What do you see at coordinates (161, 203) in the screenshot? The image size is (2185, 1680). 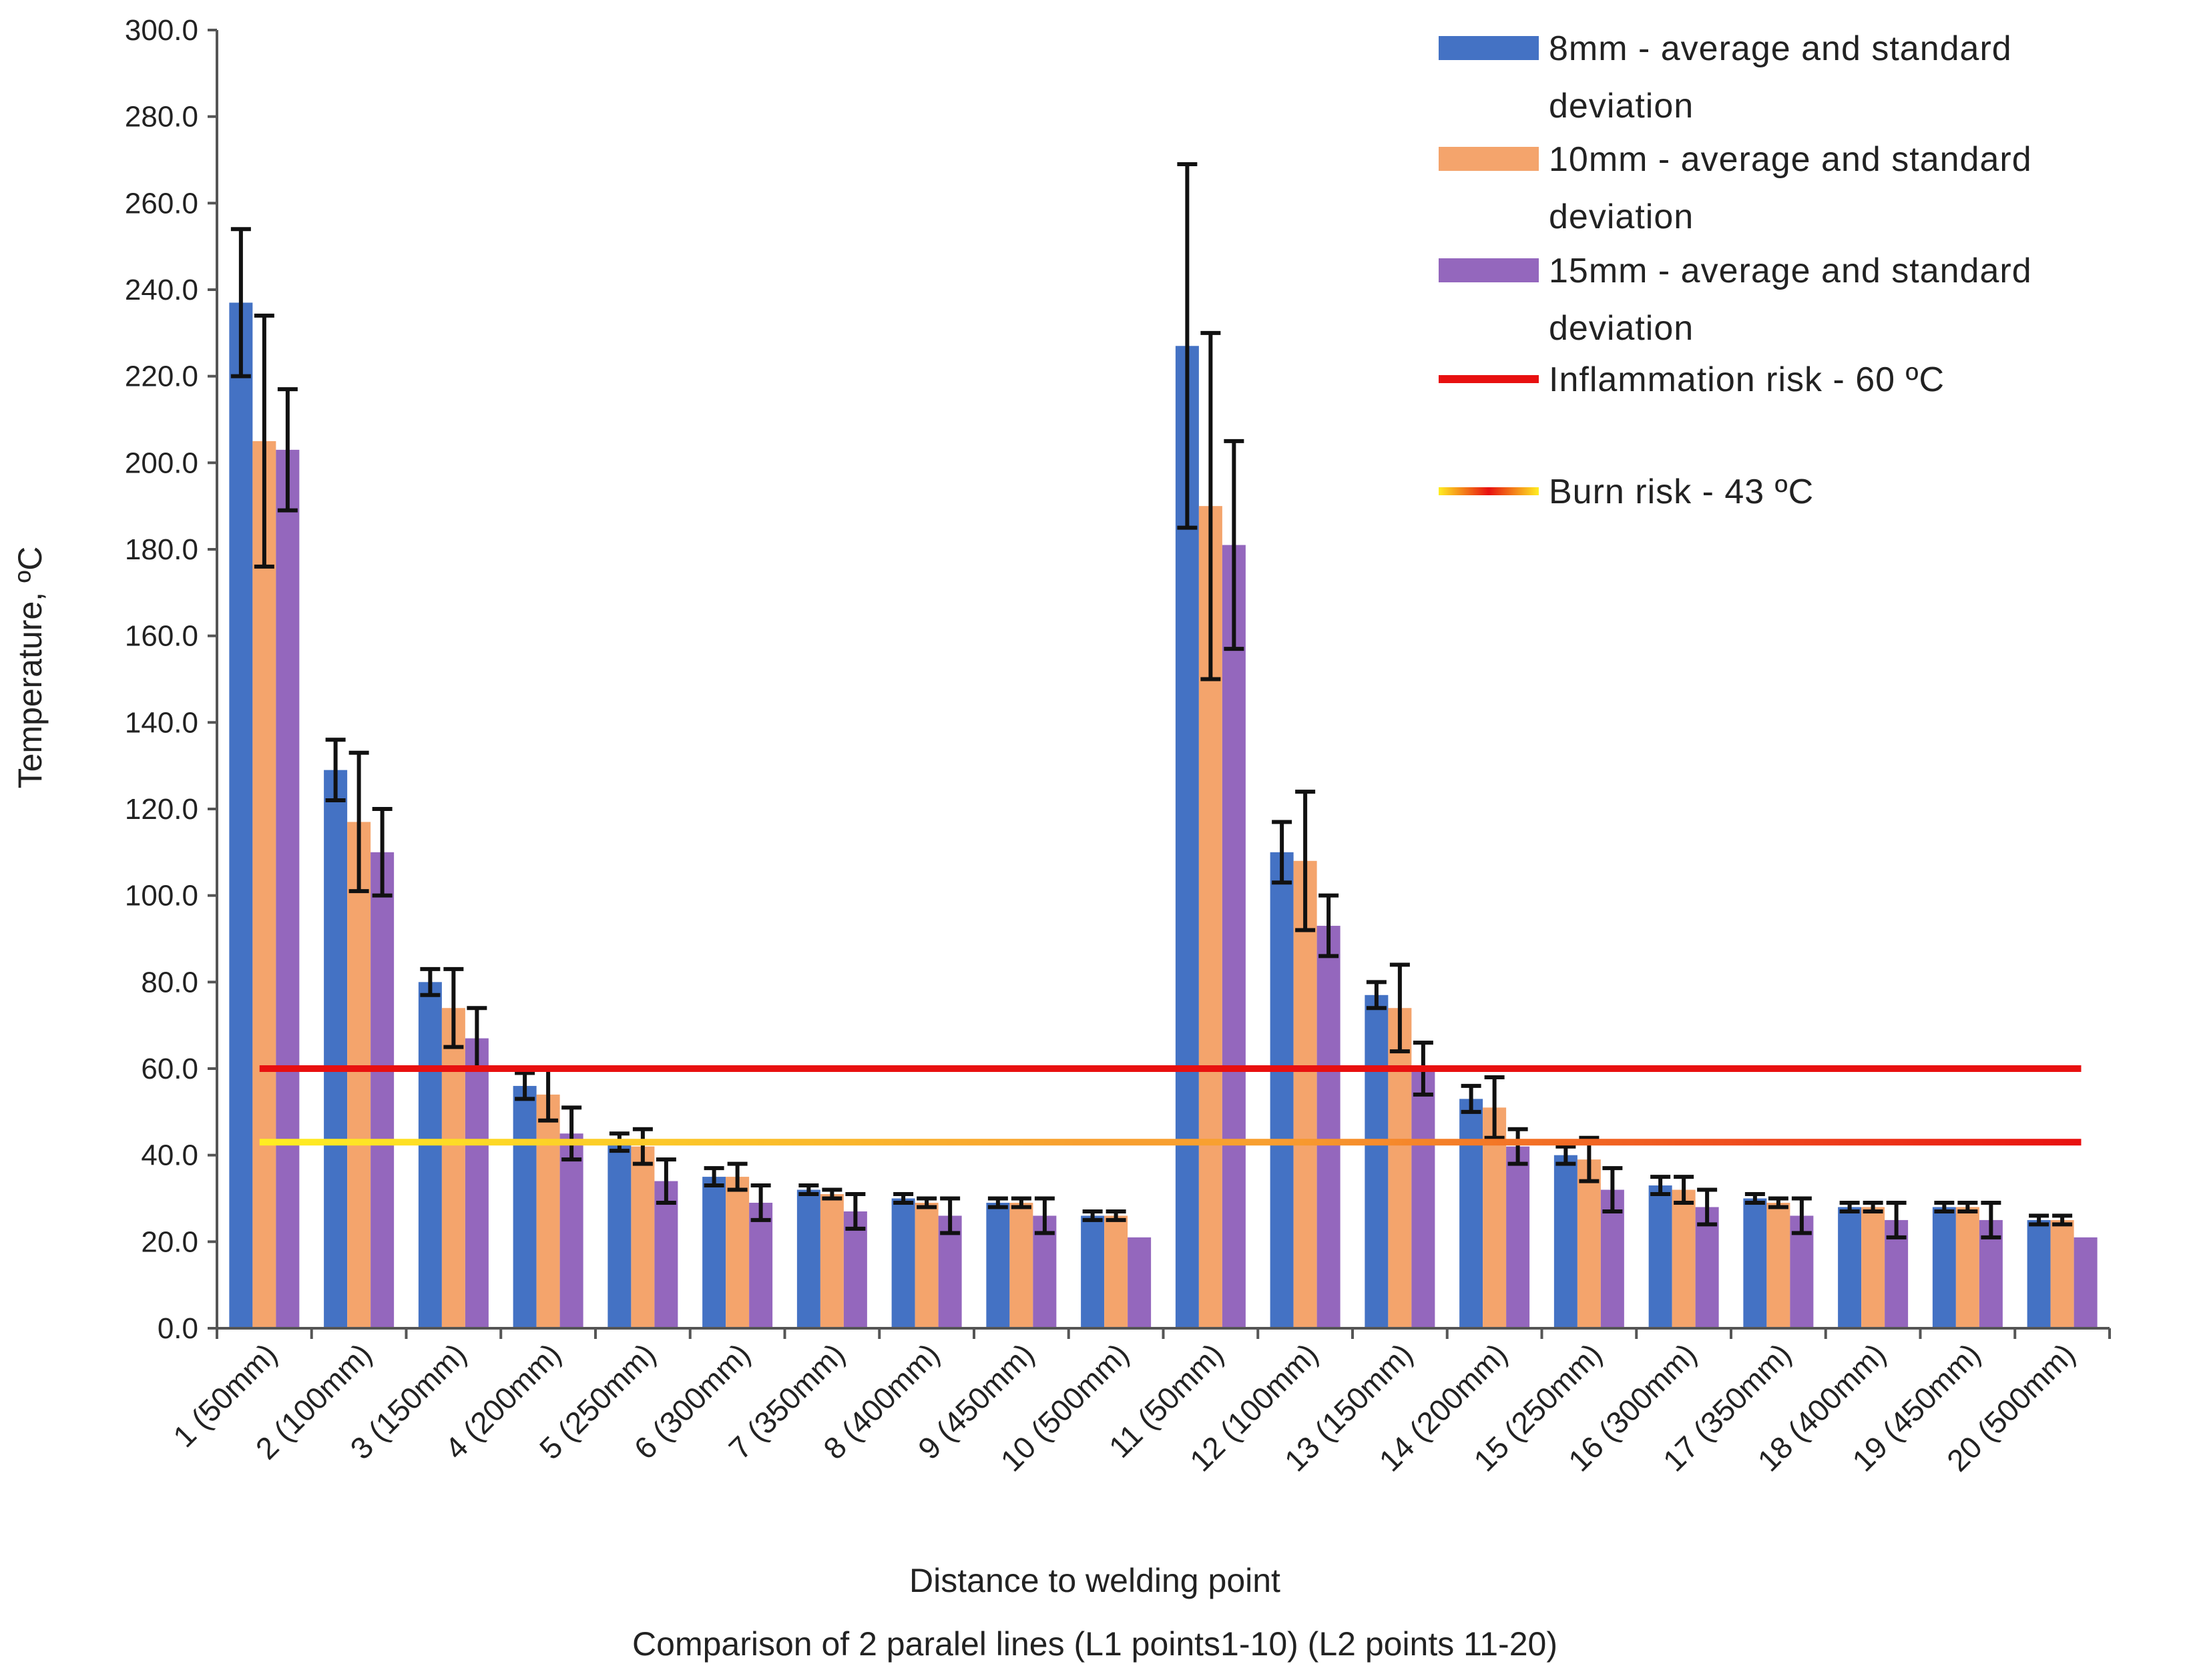 I see `y-tick-label: 260.0` at bounding box center [161, 203].